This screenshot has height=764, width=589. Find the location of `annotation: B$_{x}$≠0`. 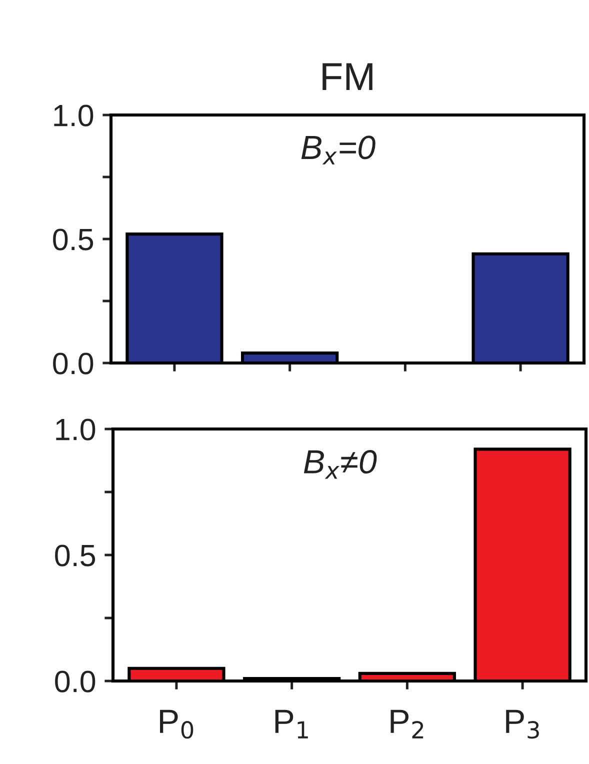

annotation: B$_{x}$≠0 is located at coordinates (340, 464).